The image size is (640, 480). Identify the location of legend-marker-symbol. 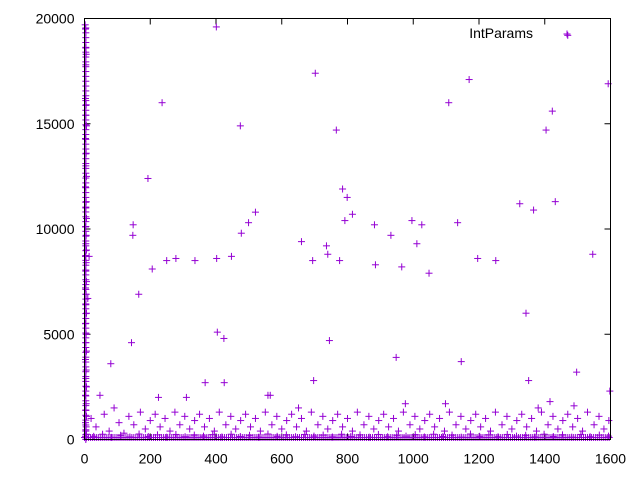
(567, 34).